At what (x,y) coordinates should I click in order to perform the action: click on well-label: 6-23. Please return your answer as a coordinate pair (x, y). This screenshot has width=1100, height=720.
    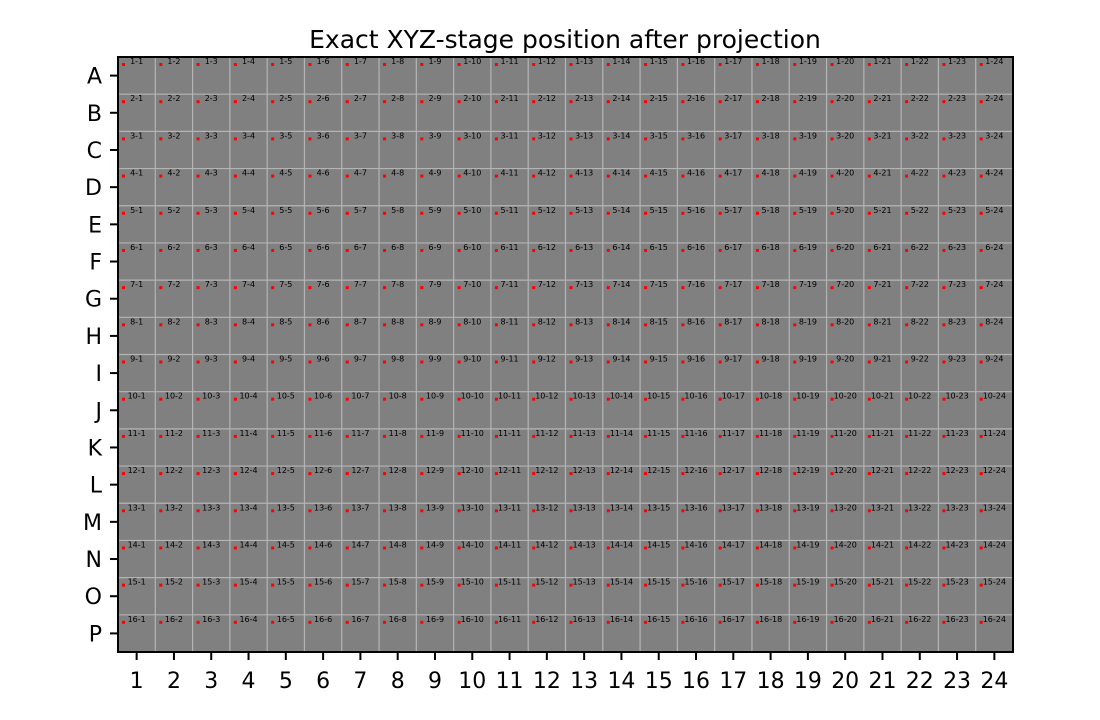
    Looking at the image, I should click on (957, 247).